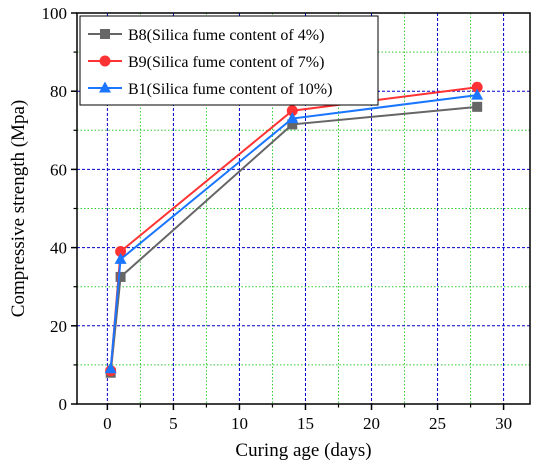 This screenshot has width=550, height=467. What do you see at coordinates (503, 423) in the screenshot?
I see `x-tick-label: 30` at bounding box center [503, 423].